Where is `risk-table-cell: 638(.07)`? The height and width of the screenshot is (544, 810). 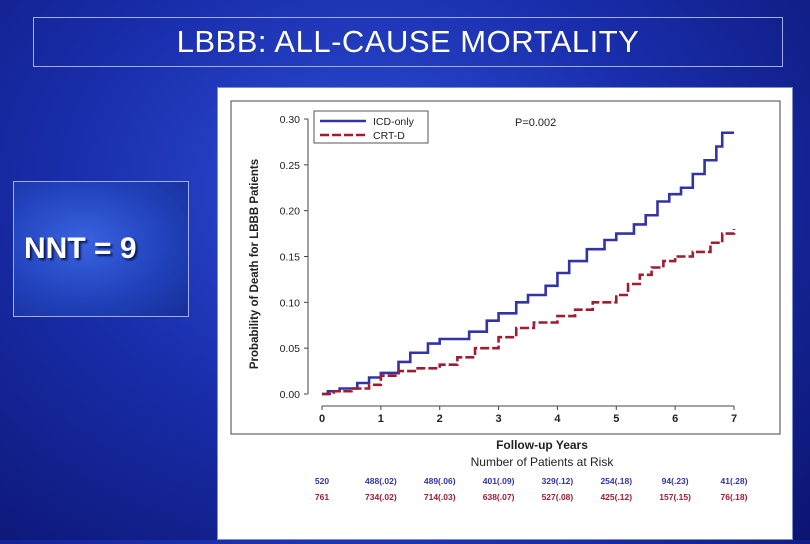 risk-table-cell: 638(.07) is located at coordinates (499, 497).